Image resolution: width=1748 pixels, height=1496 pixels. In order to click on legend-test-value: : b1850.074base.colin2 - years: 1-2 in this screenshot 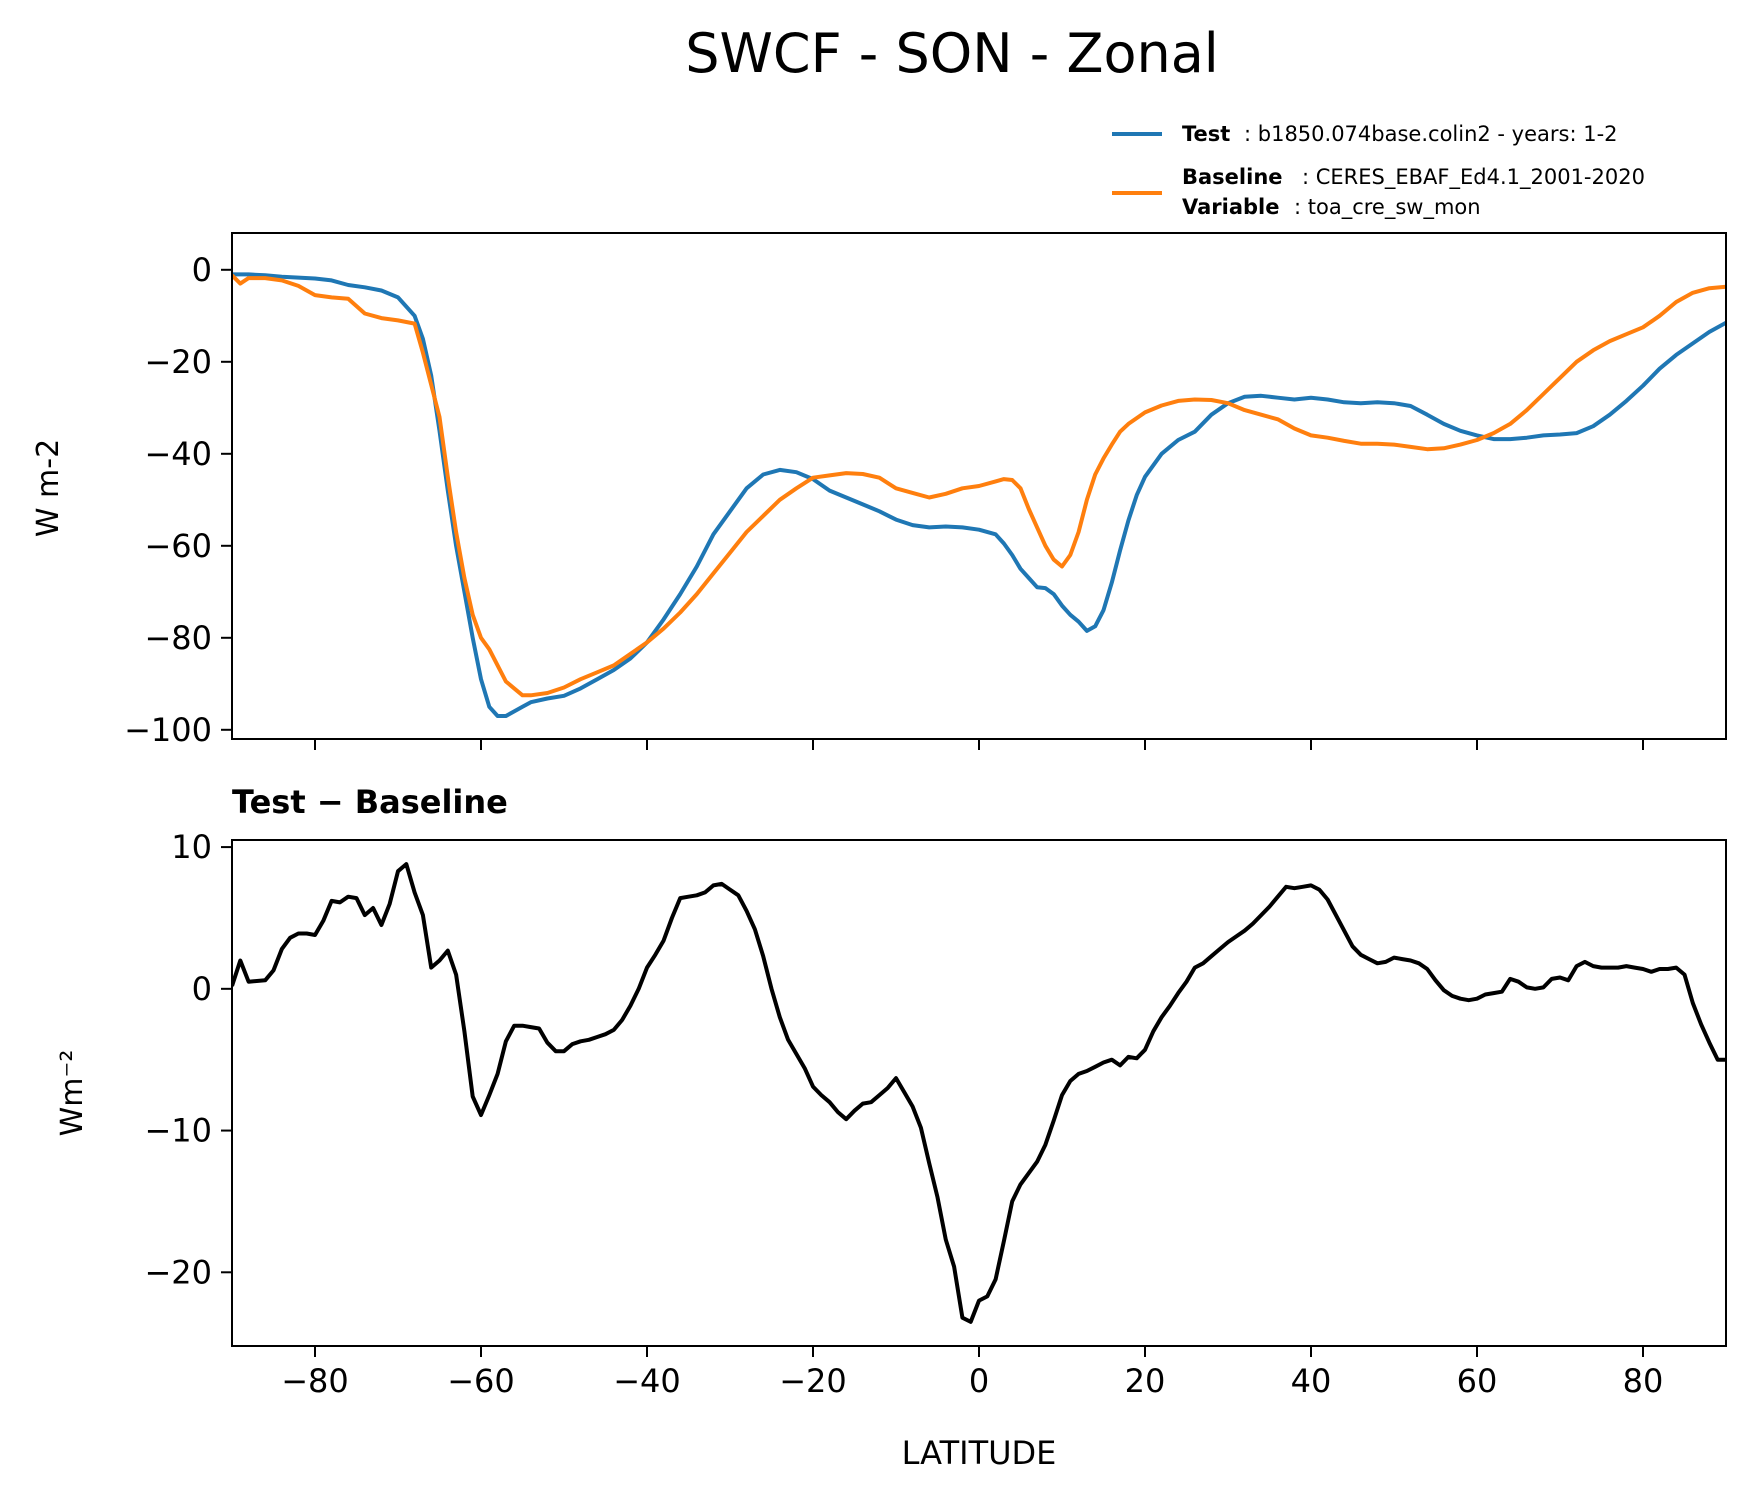, I will do `click(1431, 134)`.